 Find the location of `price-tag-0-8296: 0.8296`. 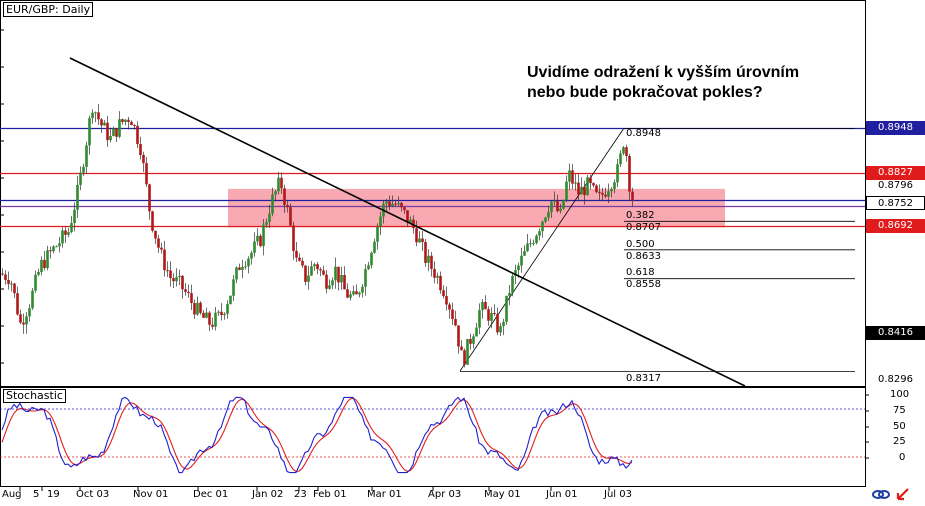

price-tag-0-8296: 0.8296 is located at coordinates (895, 379).